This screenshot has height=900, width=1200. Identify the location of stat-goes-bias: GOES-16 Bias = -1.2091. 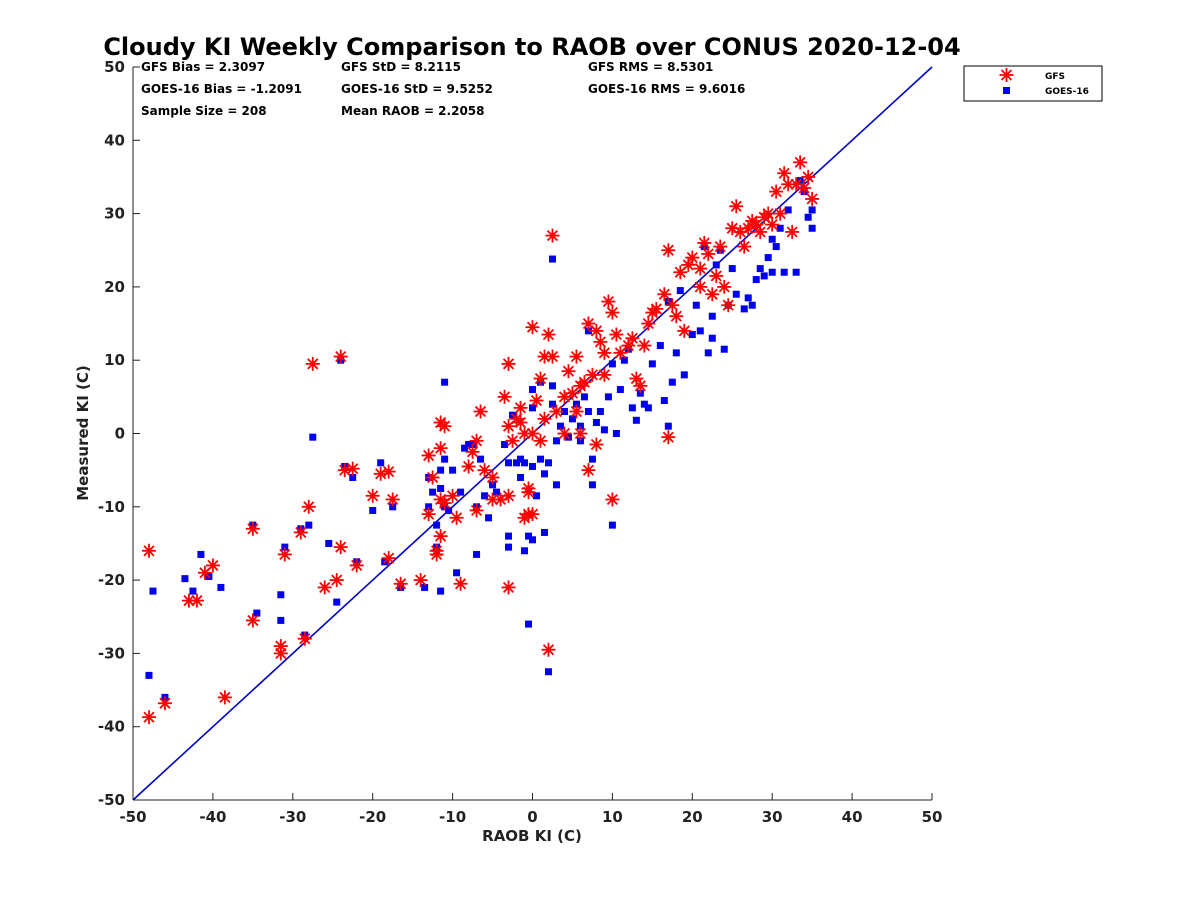
(221, 89).